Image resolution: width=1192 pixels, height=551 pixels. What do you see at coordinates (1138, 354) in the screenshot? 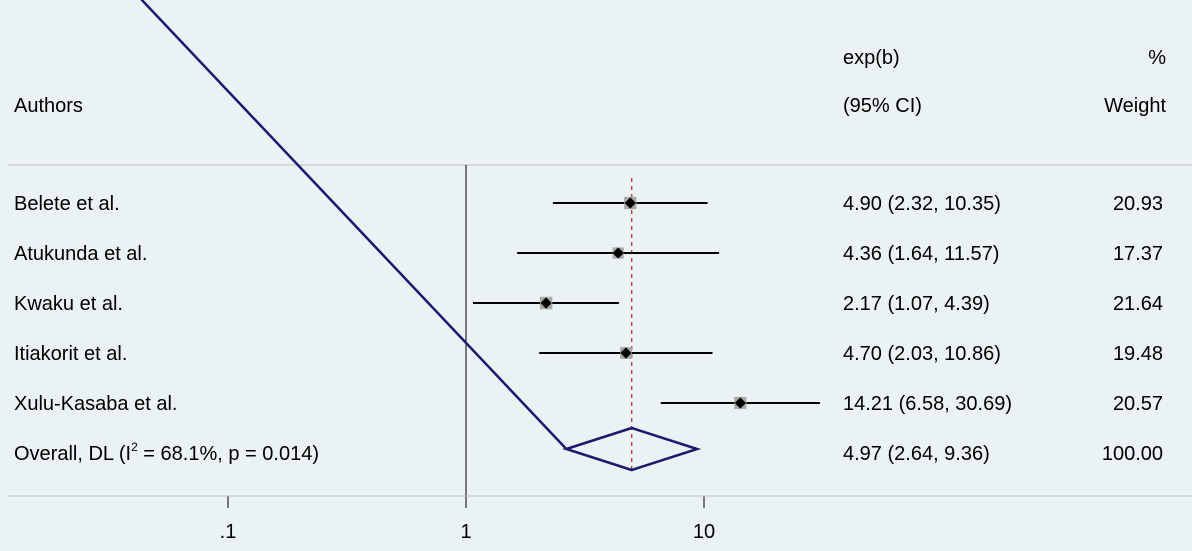
I see `study-weight-text: 19.48` at bounding box center [1138, 354].